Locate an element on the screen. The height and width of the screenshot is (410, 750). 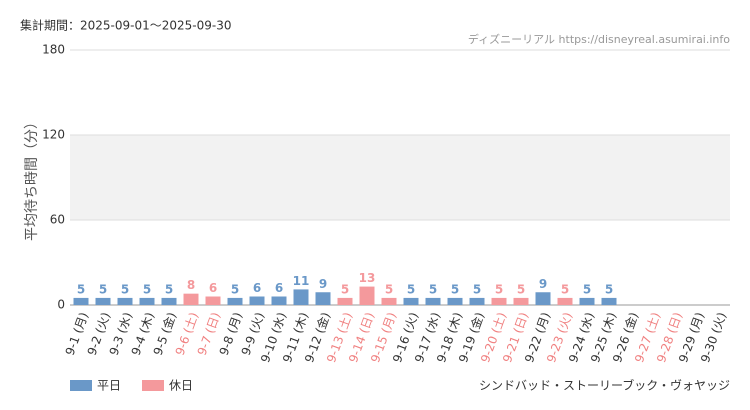
chart-title: 集計期間：2025-09-01～2025-09-30 is located at coordinates (125, 25).